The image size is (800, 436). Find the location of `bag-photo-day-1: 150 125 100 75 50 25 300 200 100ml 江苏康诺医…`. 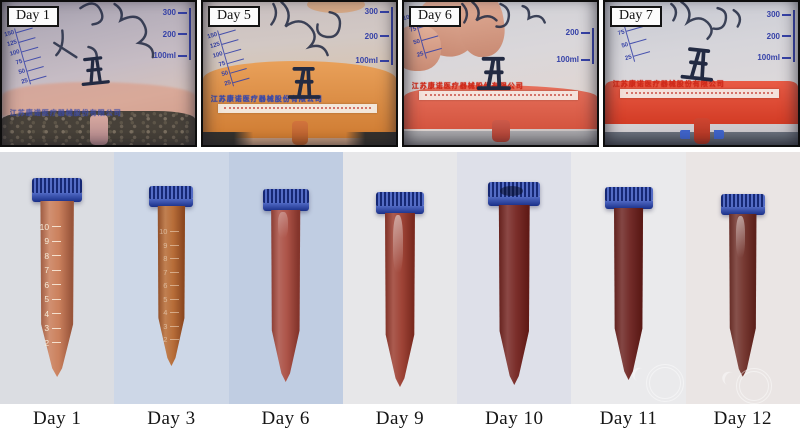

bag-photo-day-1: 150 125 100 75 50 25 300 200 100ml 江苏康诺医… is located at coordinates (98, 73).